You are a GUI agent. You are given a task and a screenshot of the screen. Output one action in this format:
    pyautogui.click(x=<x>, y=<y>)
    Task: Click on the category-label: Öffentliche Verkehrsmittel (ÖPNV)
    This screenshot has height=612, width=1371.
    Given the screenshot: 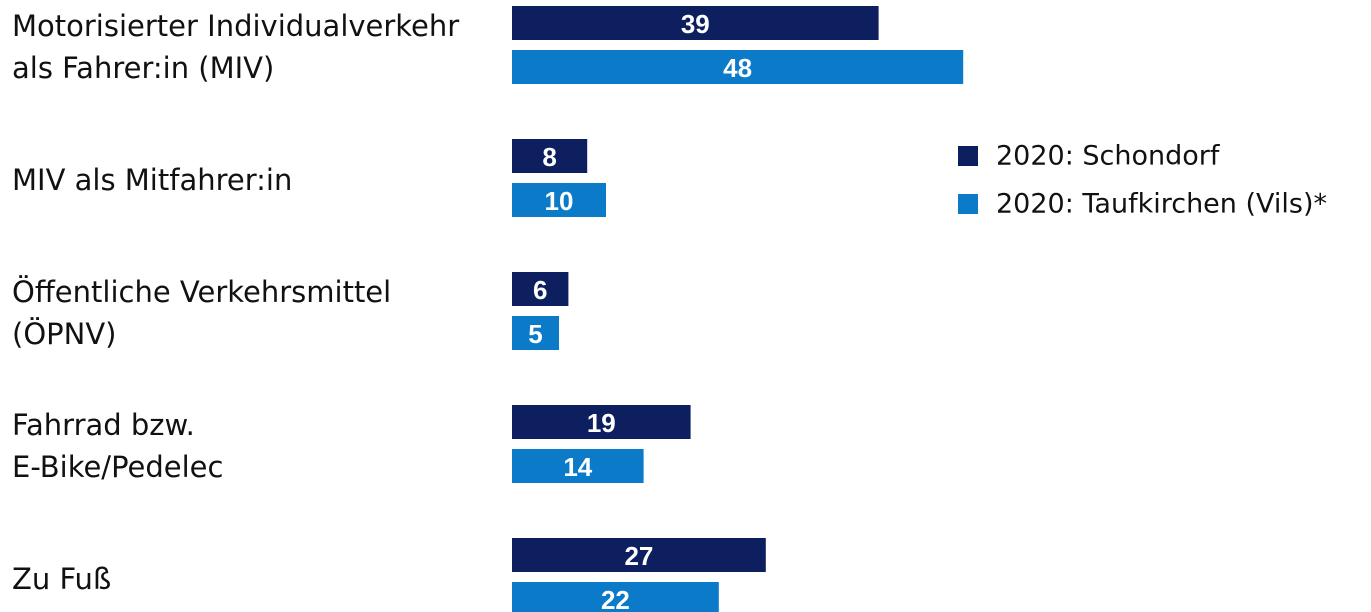 What is the action you would take?
    pyautogui.click(x=202, y=313)
    